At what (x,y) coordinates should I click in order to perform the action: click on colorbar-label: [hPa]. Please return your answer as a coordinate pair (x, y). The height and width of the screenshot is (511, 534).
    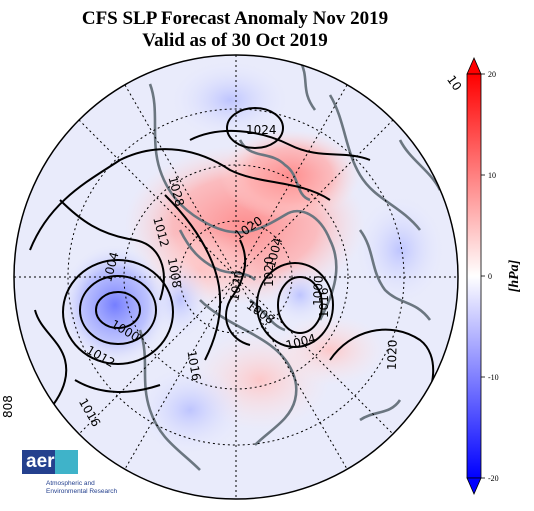
    Looking at the image, I should click on (514, 275).